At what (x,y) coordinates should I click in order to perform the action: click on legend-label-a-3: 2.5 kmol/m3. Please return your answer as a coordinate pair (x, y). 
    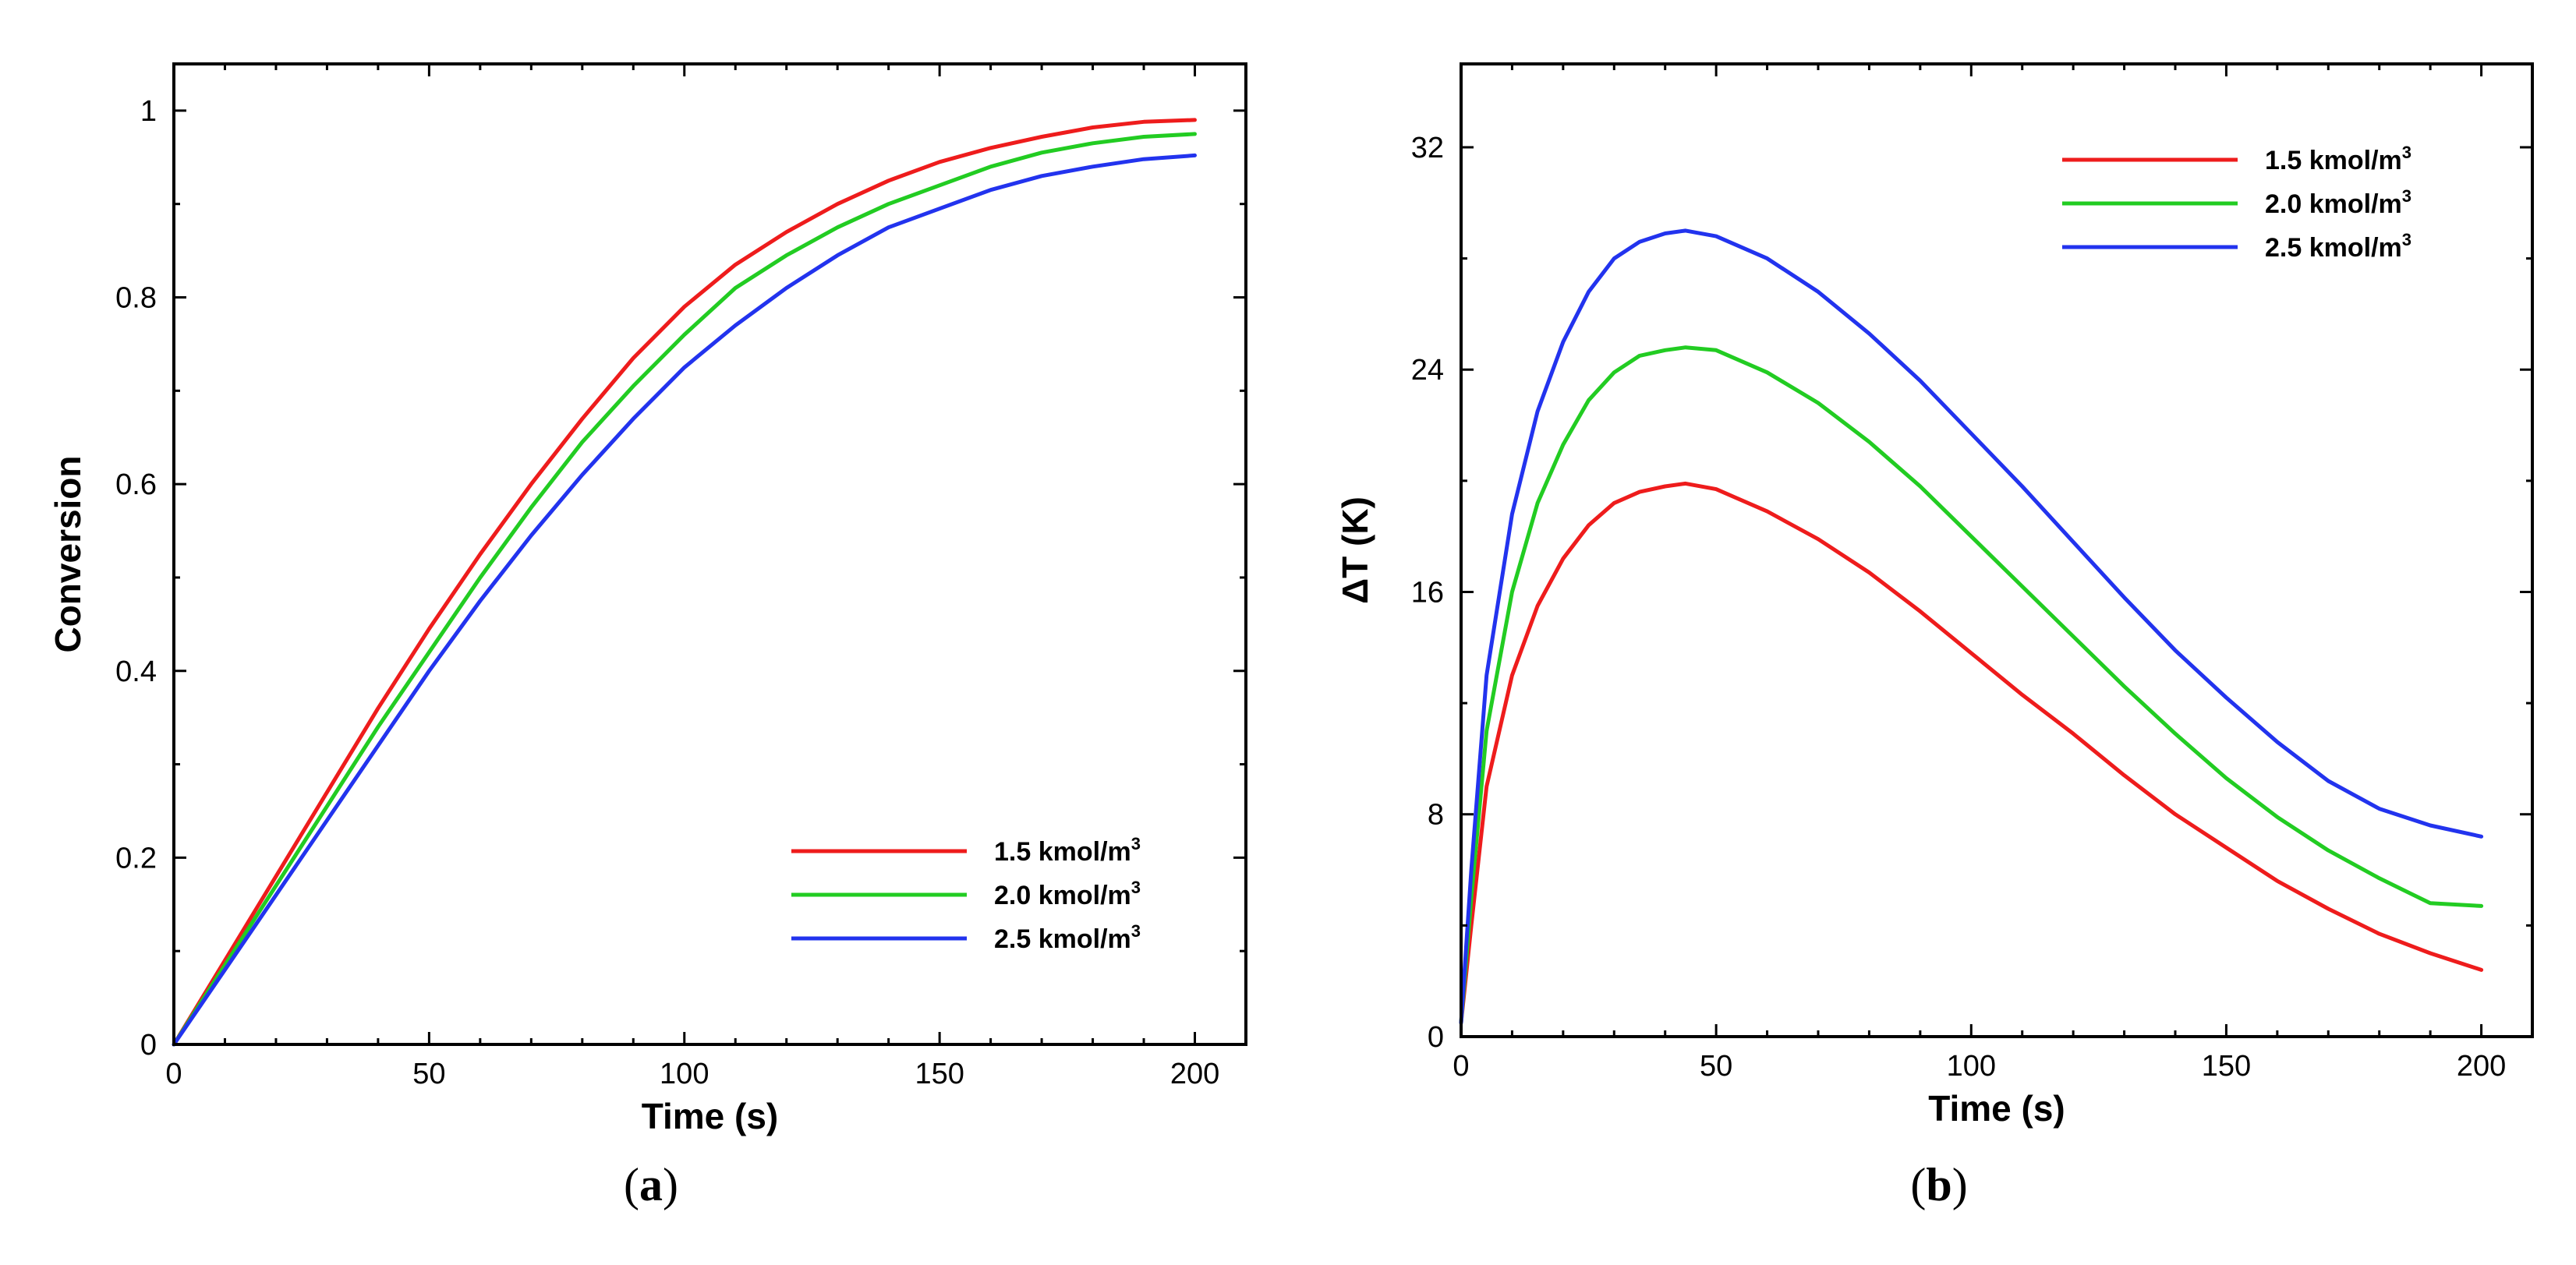
    Looking at the image, I should click on (1067, 937).